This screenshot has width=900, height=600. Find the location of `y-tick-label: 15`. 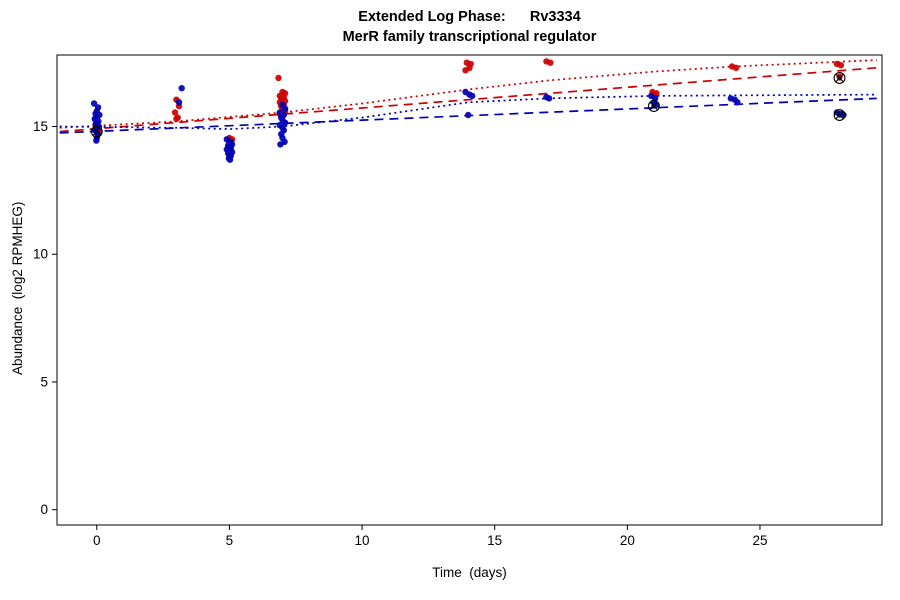

y-tick-label: 15 is located at coordinates (40, 126).